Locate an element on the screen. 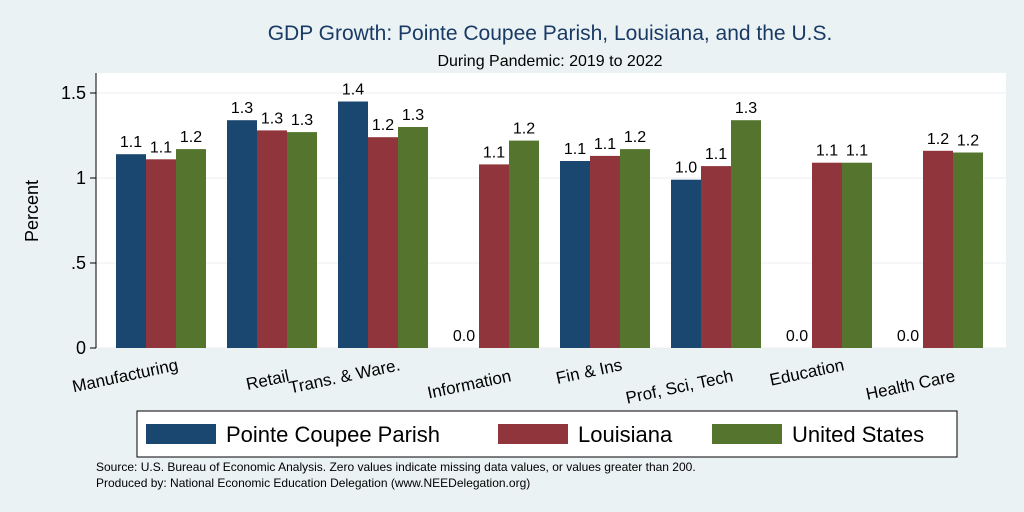 The width and height of the screenshot is (1024, 512). bar-united-states-retail is located at coordinates (302, 240).